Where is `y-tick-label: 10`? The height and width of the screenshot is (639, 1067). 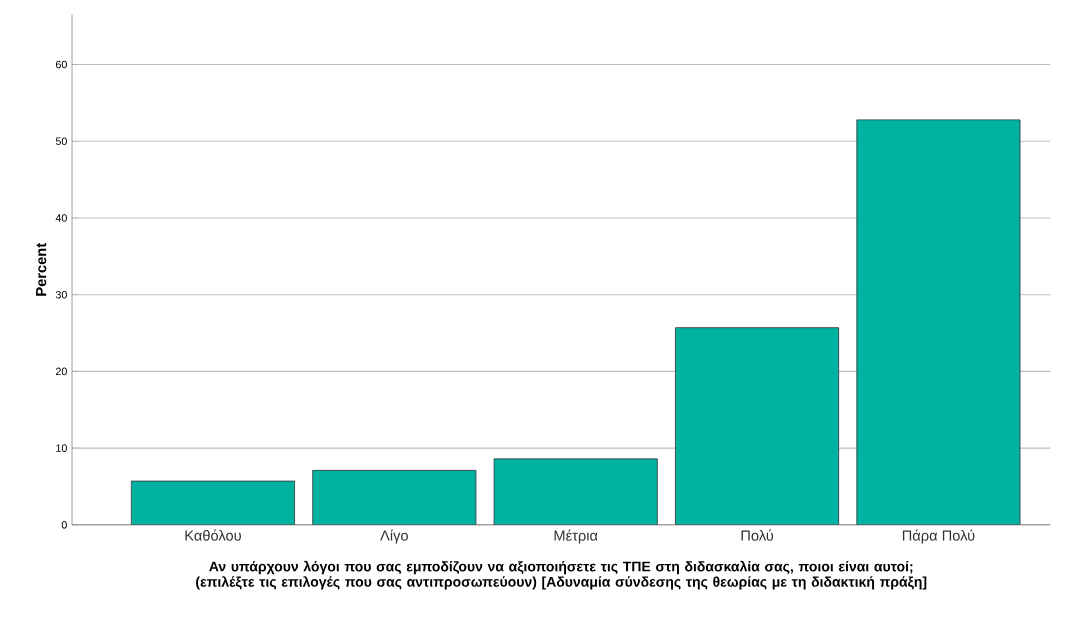
y-tick-label: 10 is located at coordinates (61, 448).